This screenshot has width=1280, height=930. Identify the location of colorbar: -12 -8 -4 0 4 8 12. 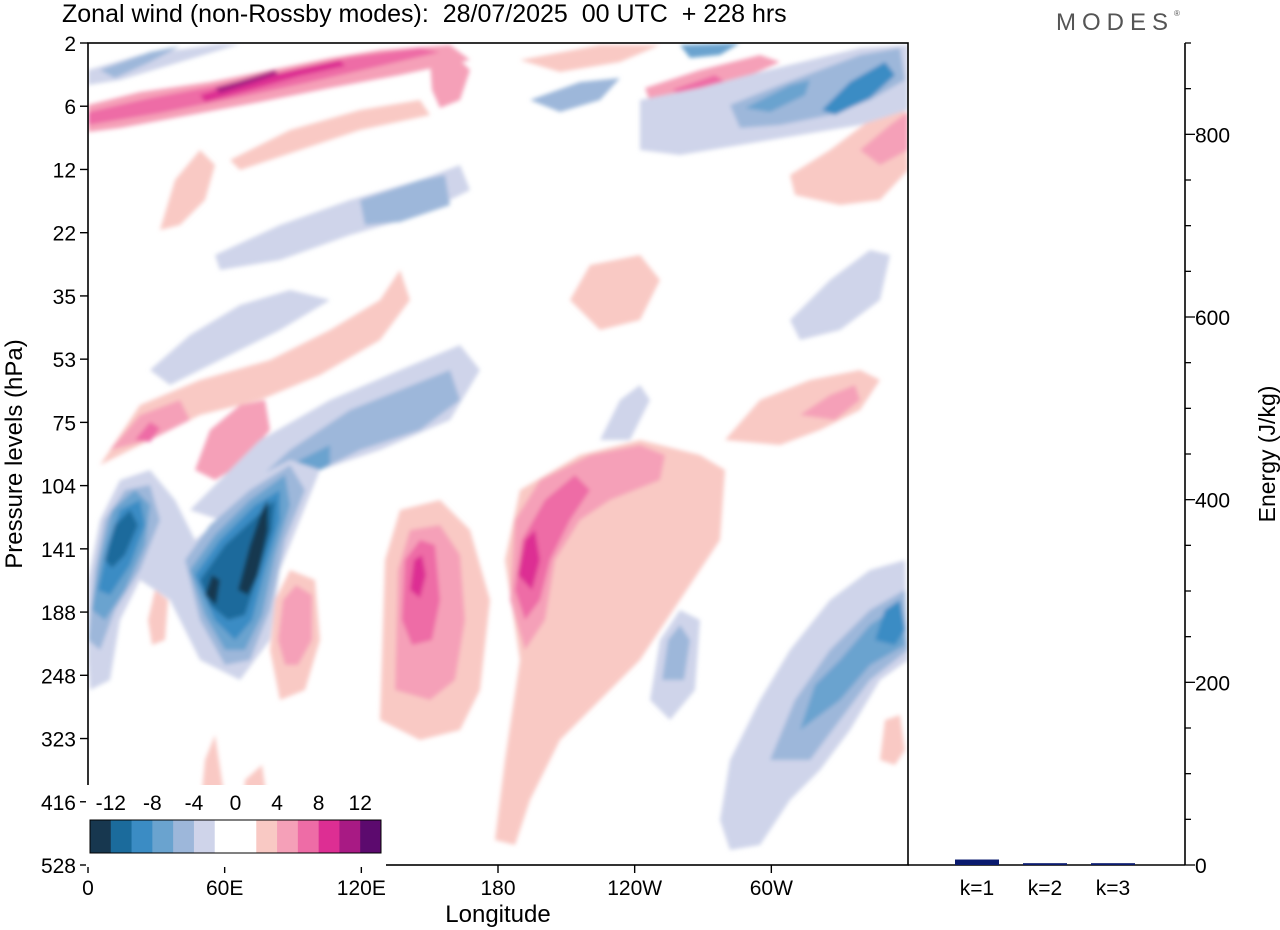
(236, 826).